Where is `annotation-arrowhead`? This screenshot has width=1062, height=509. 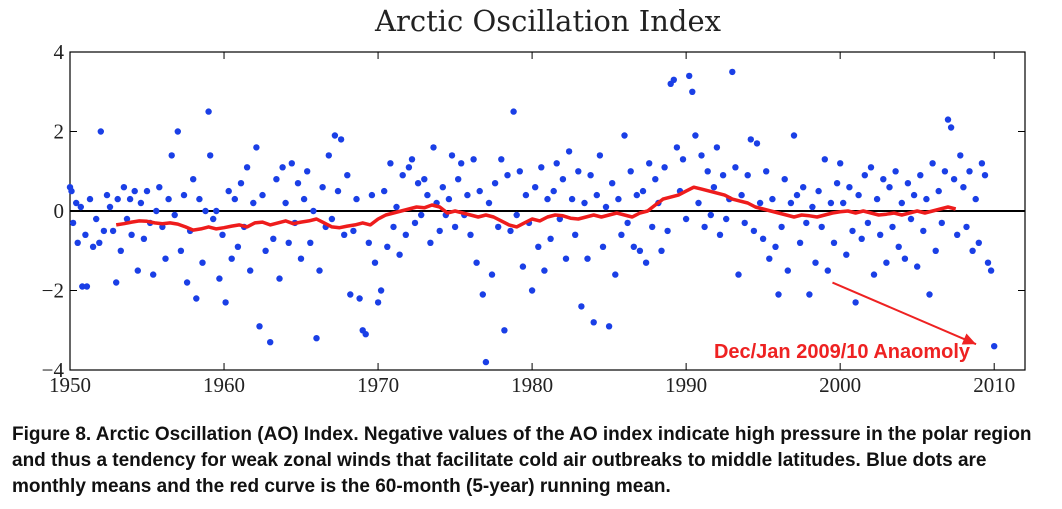 annotation-arrowhead is located at coordinates (969, 339).